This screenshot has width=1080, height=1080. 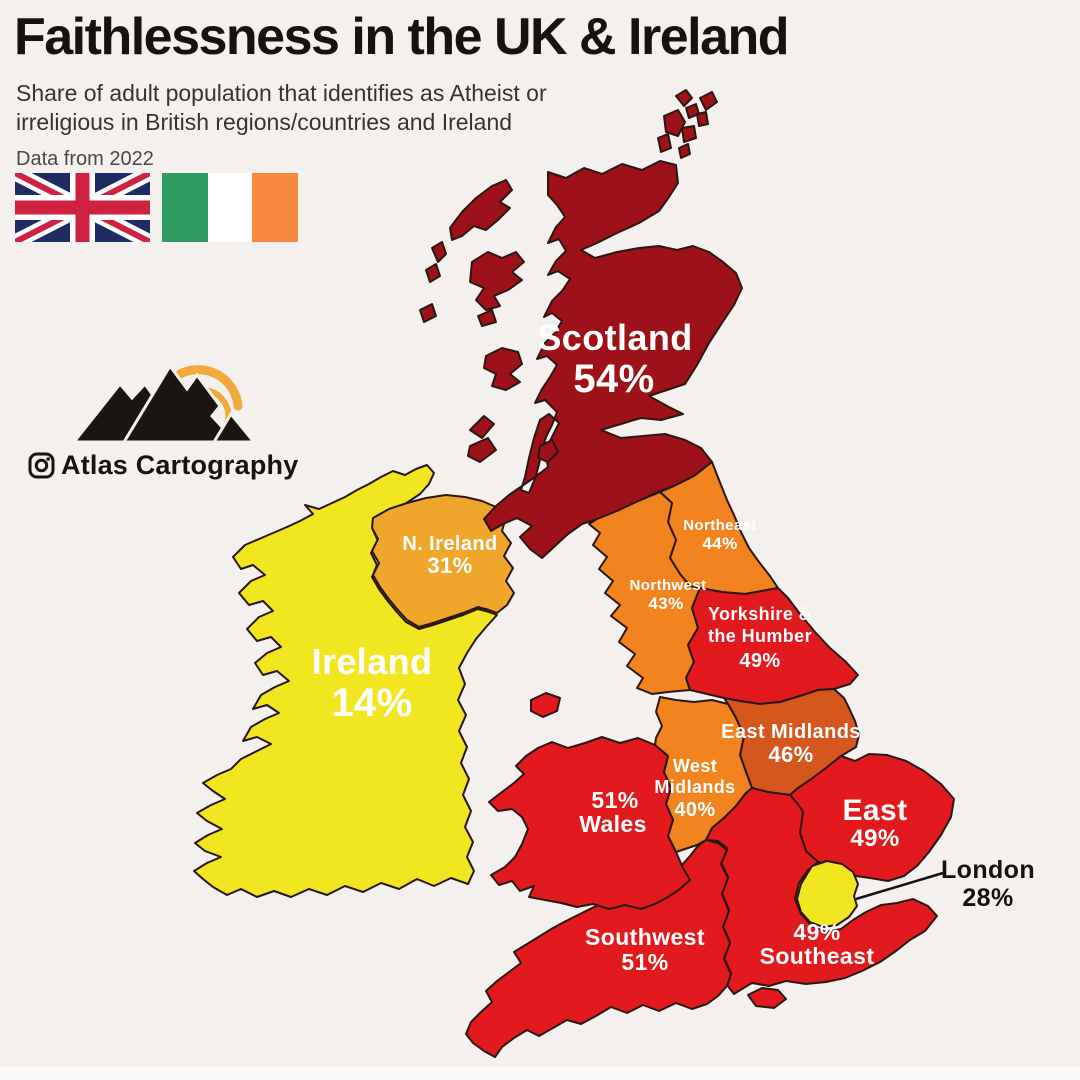 I want to click on island-lewis, so click(x=481, y=210).